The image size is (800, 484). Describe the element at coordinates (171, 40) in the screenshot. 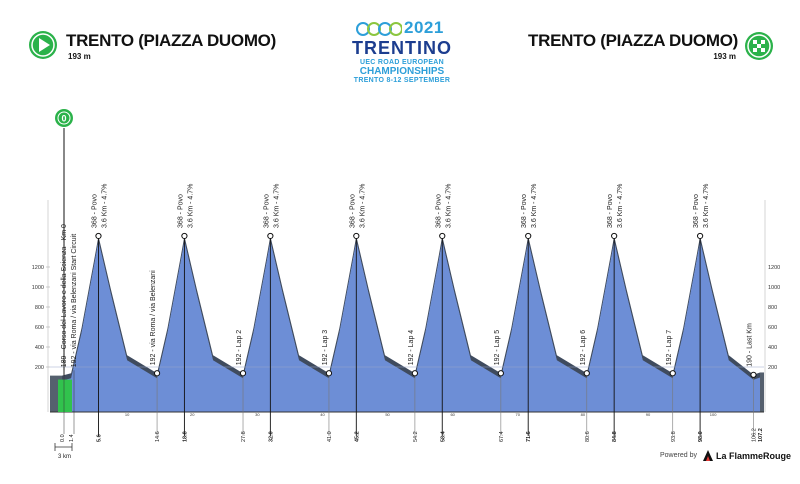

I see `start-city: TRENTO (PIAZZA DUOMO)` at that location.